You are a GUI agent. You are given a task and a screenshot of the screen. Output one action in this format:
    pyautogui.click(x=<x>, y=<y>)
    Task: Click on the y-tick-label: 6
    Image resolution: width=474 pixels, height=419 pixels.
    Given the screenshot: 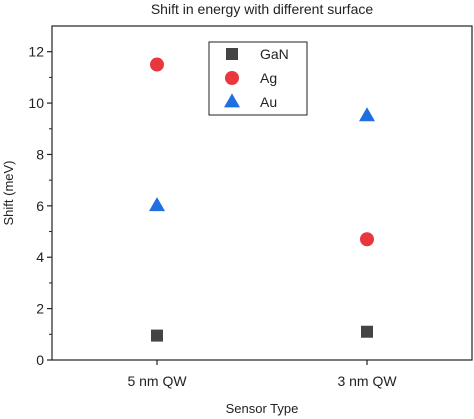 What is the action you would take?
    pyautogui.click(x=40, y=206)
    